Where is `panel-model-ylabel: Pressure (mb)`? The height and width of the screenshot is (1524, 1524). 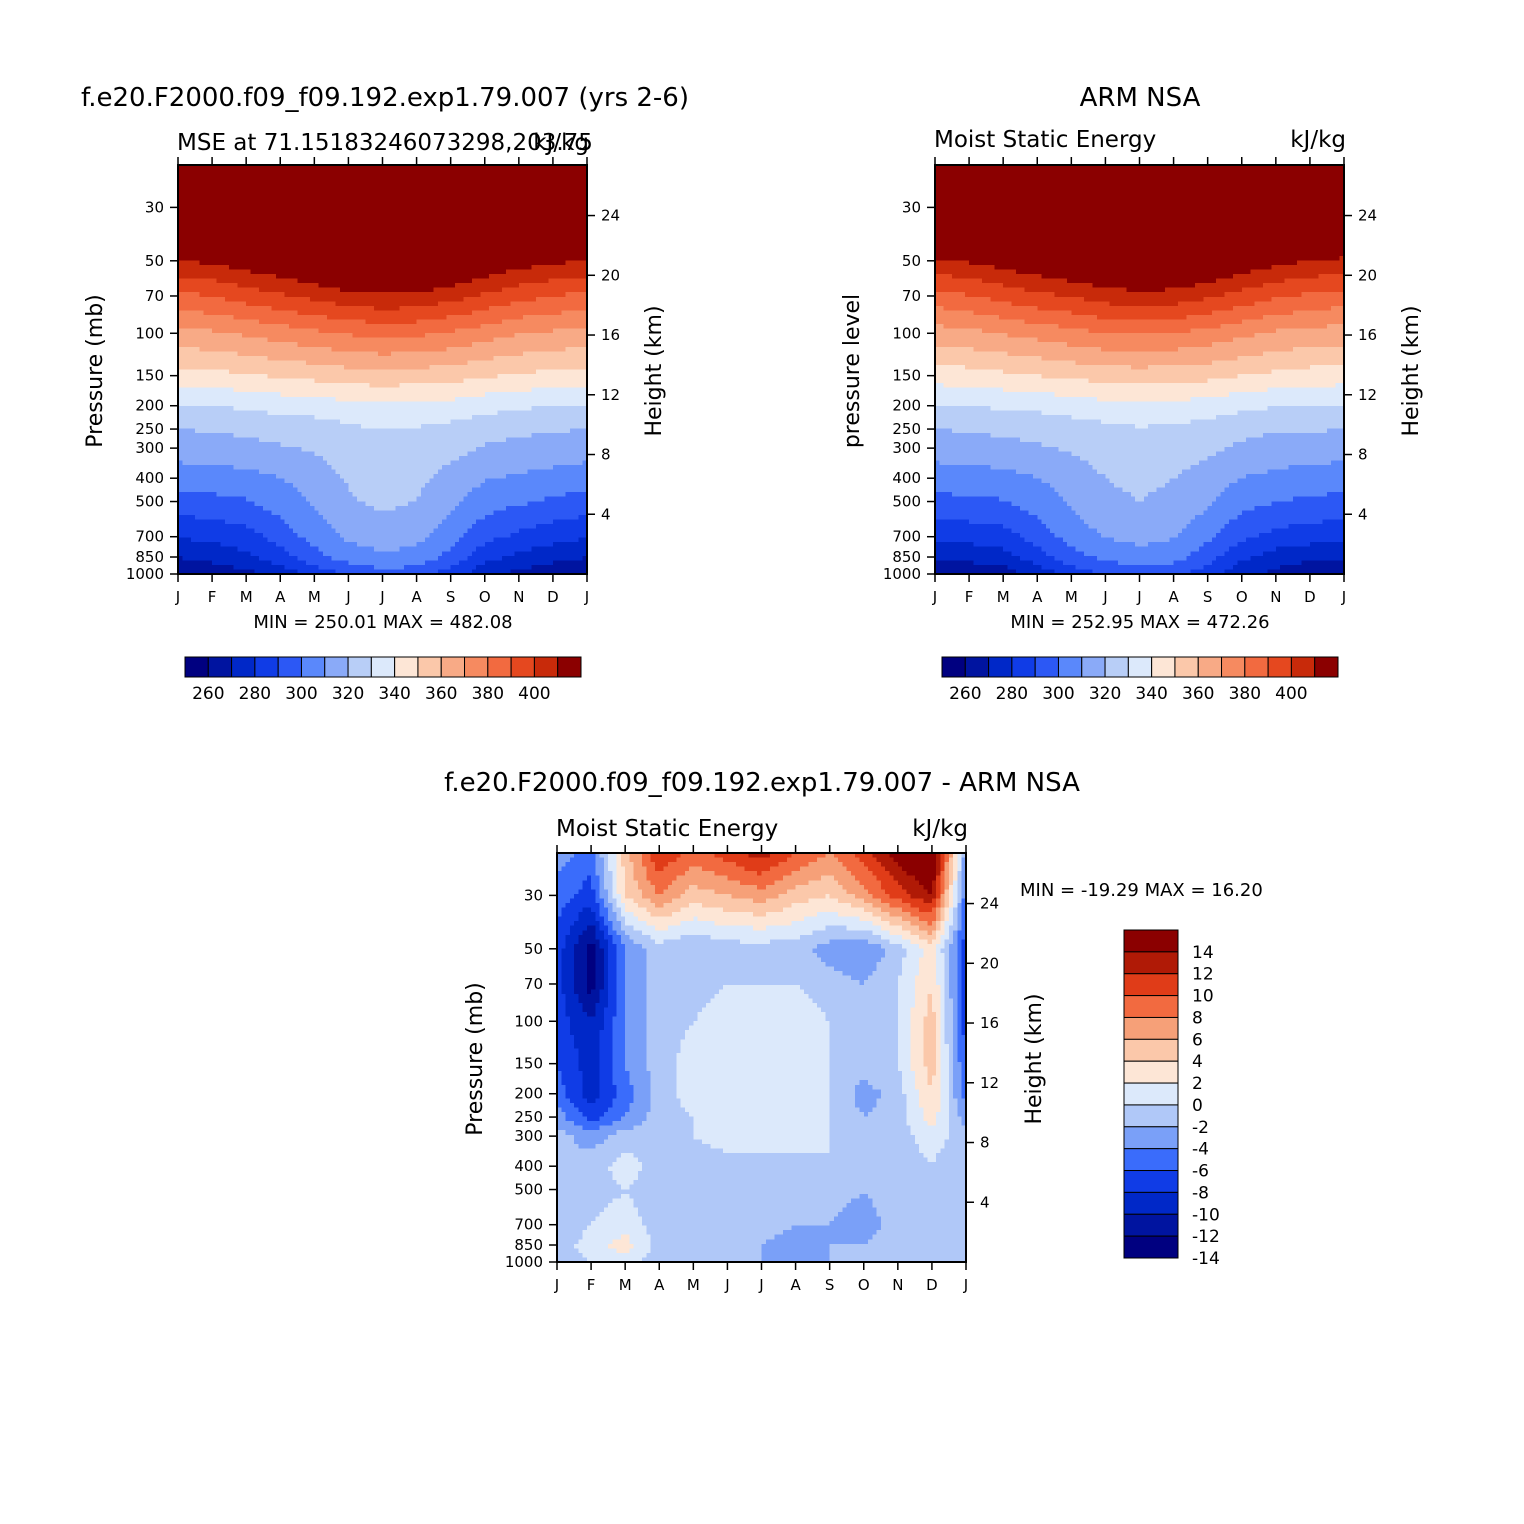 panel-model-ylabel: Pressure (mb) is located at coordinates (95, 371).